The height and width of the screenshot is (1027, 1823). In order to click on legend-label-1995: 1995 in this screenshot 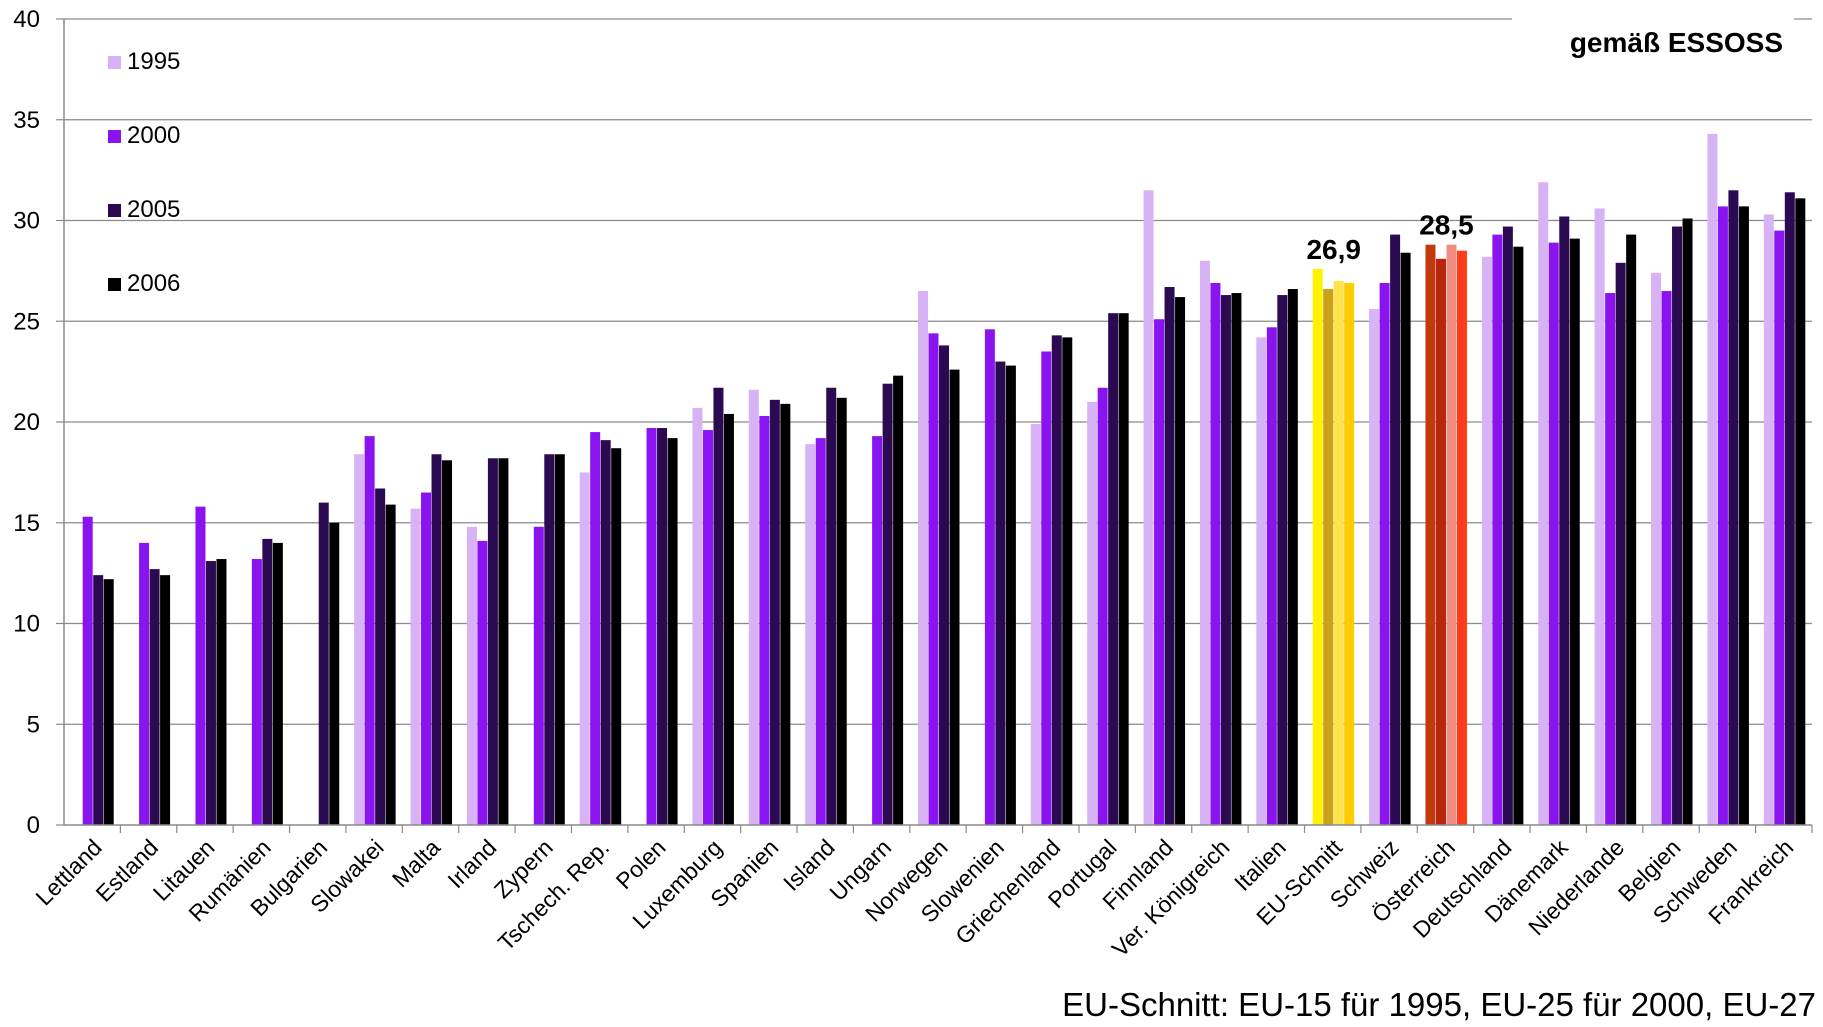, I will do `click(153, 61)`.